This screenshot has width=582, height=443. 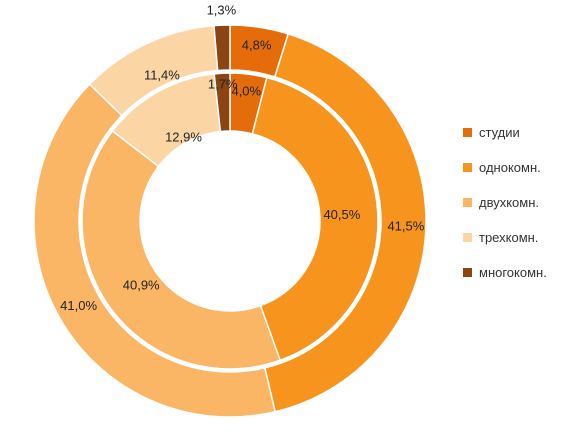 I want to click on inner-ring-label-studios: 4,0%, so click(x=246, y=90).